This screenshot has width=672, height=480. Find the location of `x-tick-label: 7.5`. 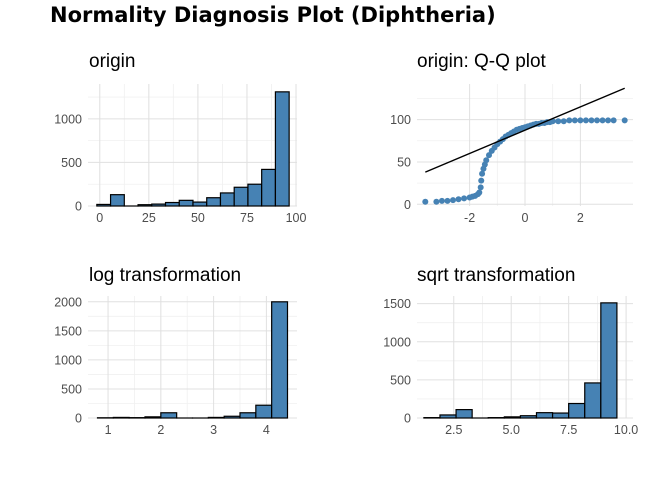

x-tick-label: 7.5 is located at coordinates (568, 430).